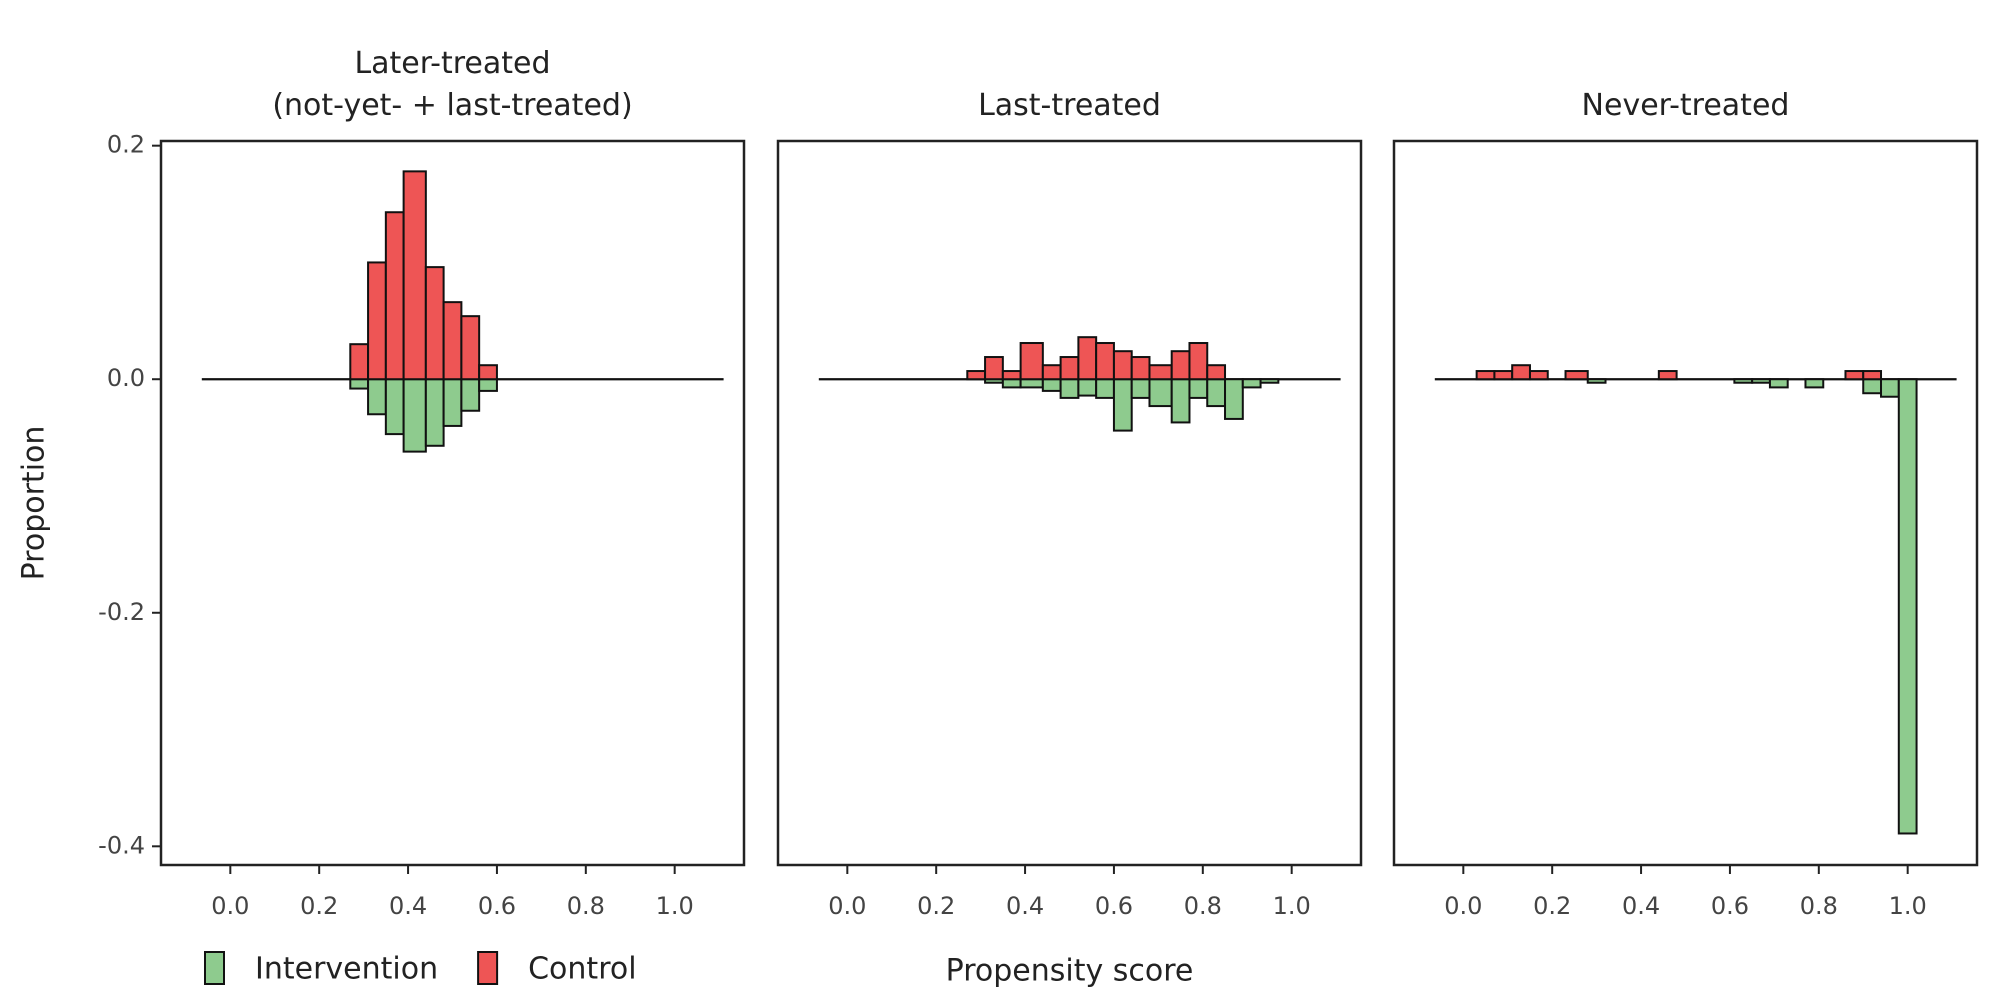  I want to click on y-tick-label: 0.2, so click(126, 145).